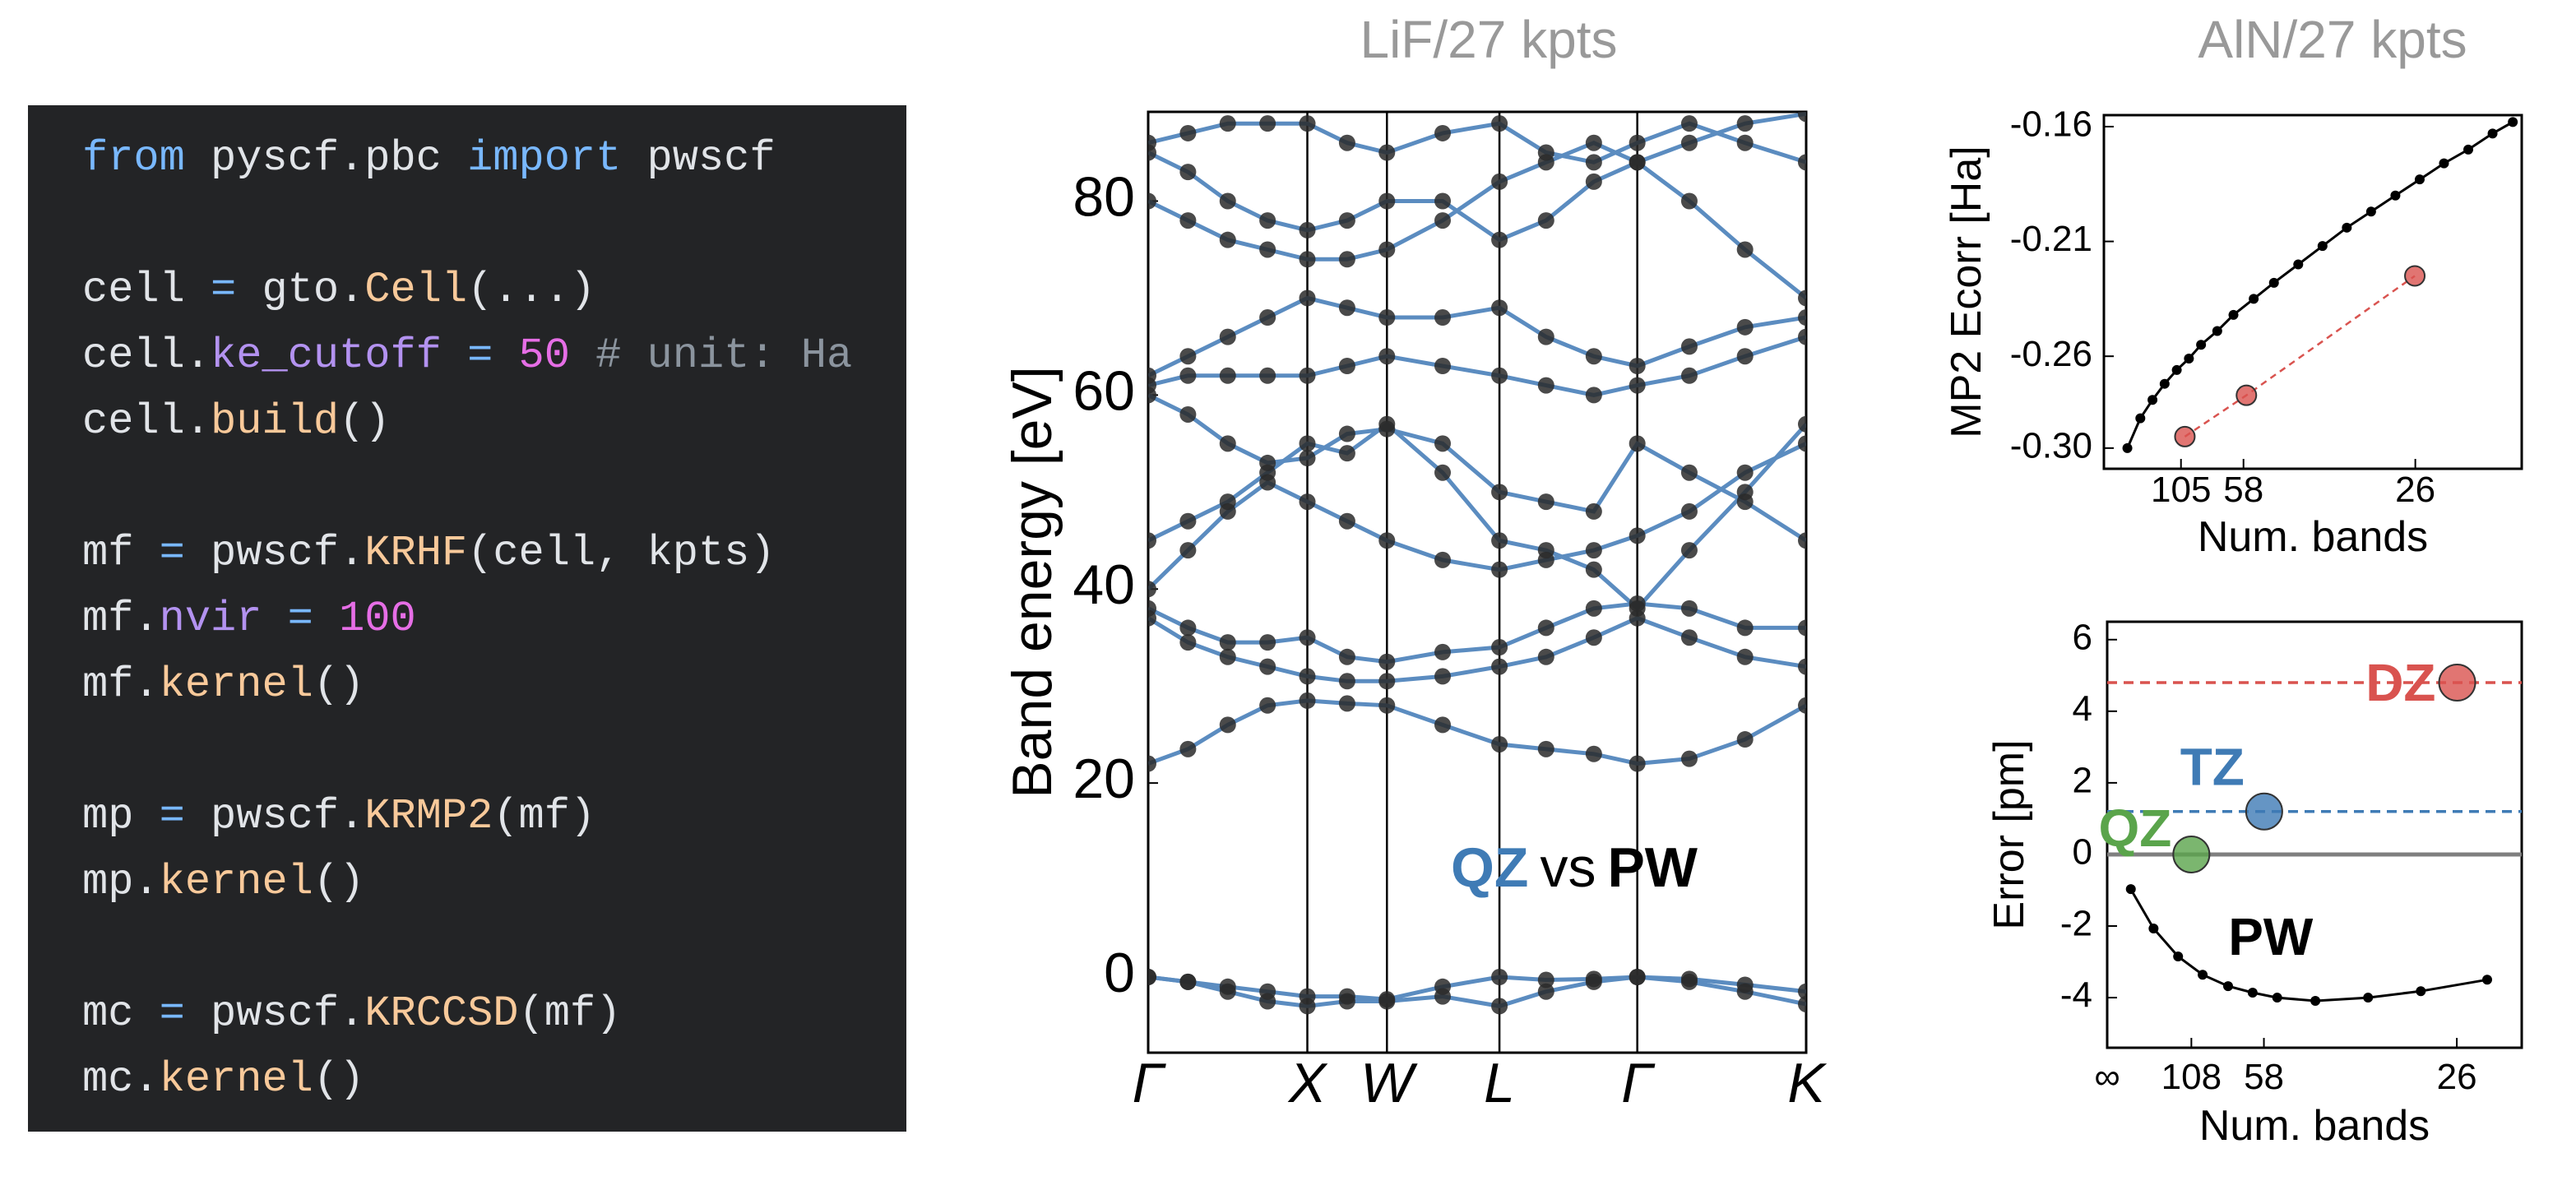 This screenshot has width=2576, height=1204. What do you see at coordinates (121, 1079) in the screenshot?
I see `code-token: mc.` at bounding box center [121, 1079].